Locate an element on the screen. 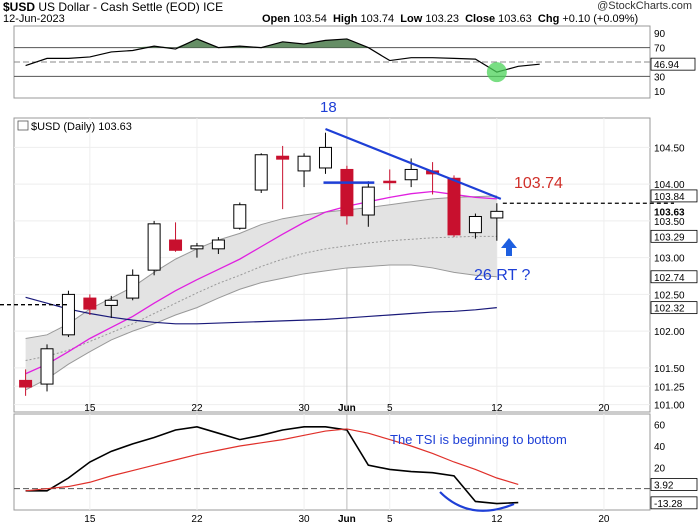 The width and height of the screenshot is (698, 526). tsi-x-tick: 15 is located at coordinates (90, 519).